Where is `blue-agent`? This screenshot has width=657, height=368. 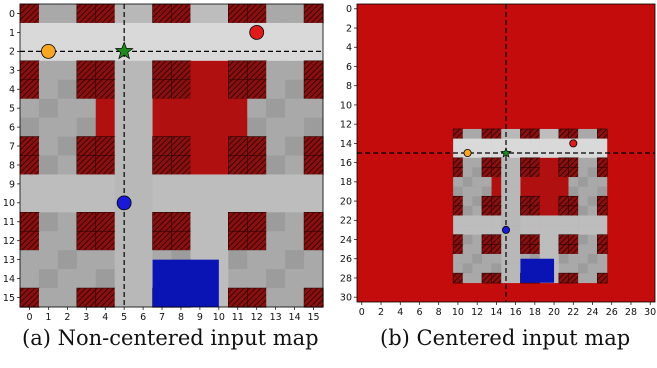
blue-agent is located at coordinates (124, 203).